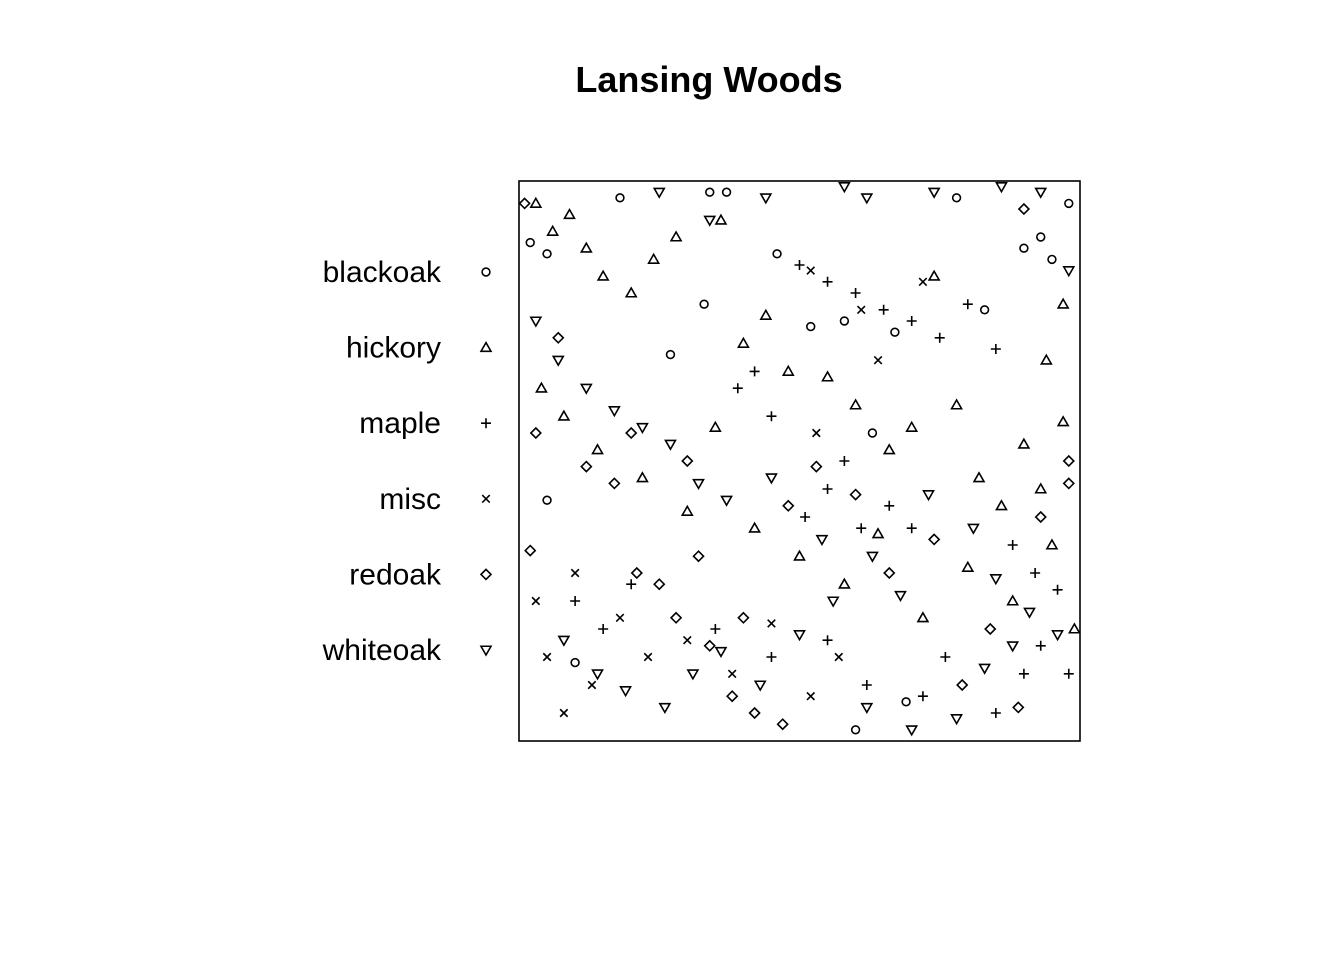  What do you see at coordinates (400, 423) in the screenshot?
I see `legend-label-maple: maple` at bounding box center [400, 423].